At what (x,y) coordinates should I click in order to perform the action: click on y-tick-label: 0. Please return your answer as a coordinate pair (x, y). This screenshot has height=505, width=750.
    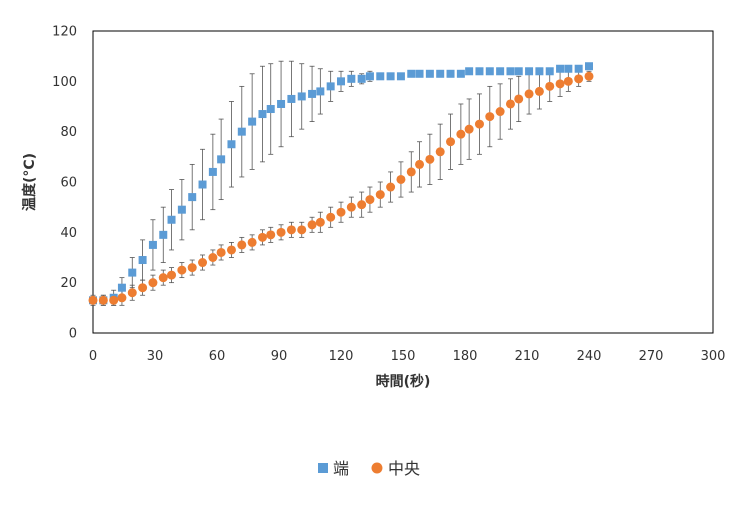
    Looking at the image, I should click on (73, 334).